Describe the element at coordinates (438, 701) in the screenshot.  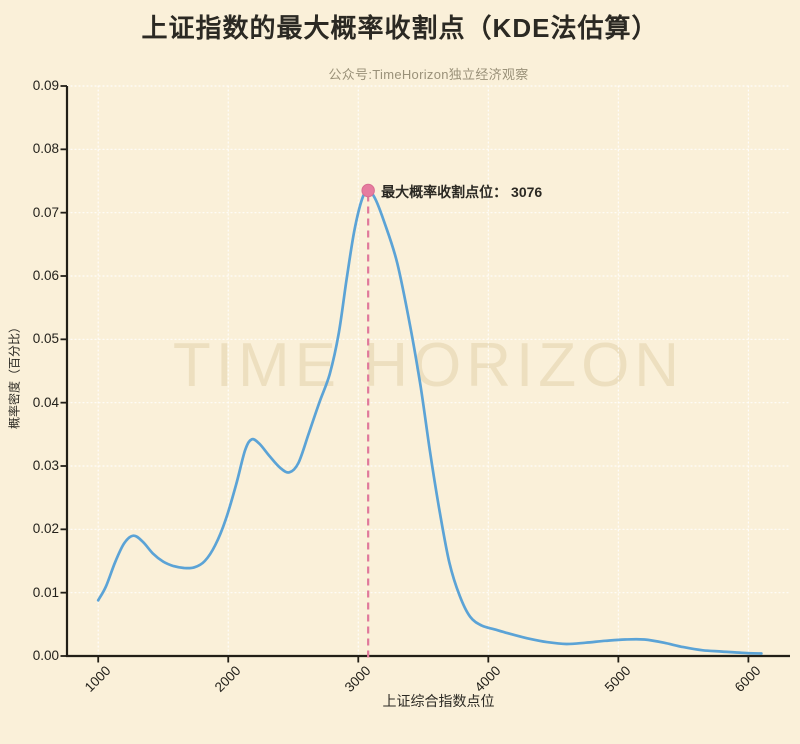
I see `x-axis-label: 上证综合指数点位` at that location.